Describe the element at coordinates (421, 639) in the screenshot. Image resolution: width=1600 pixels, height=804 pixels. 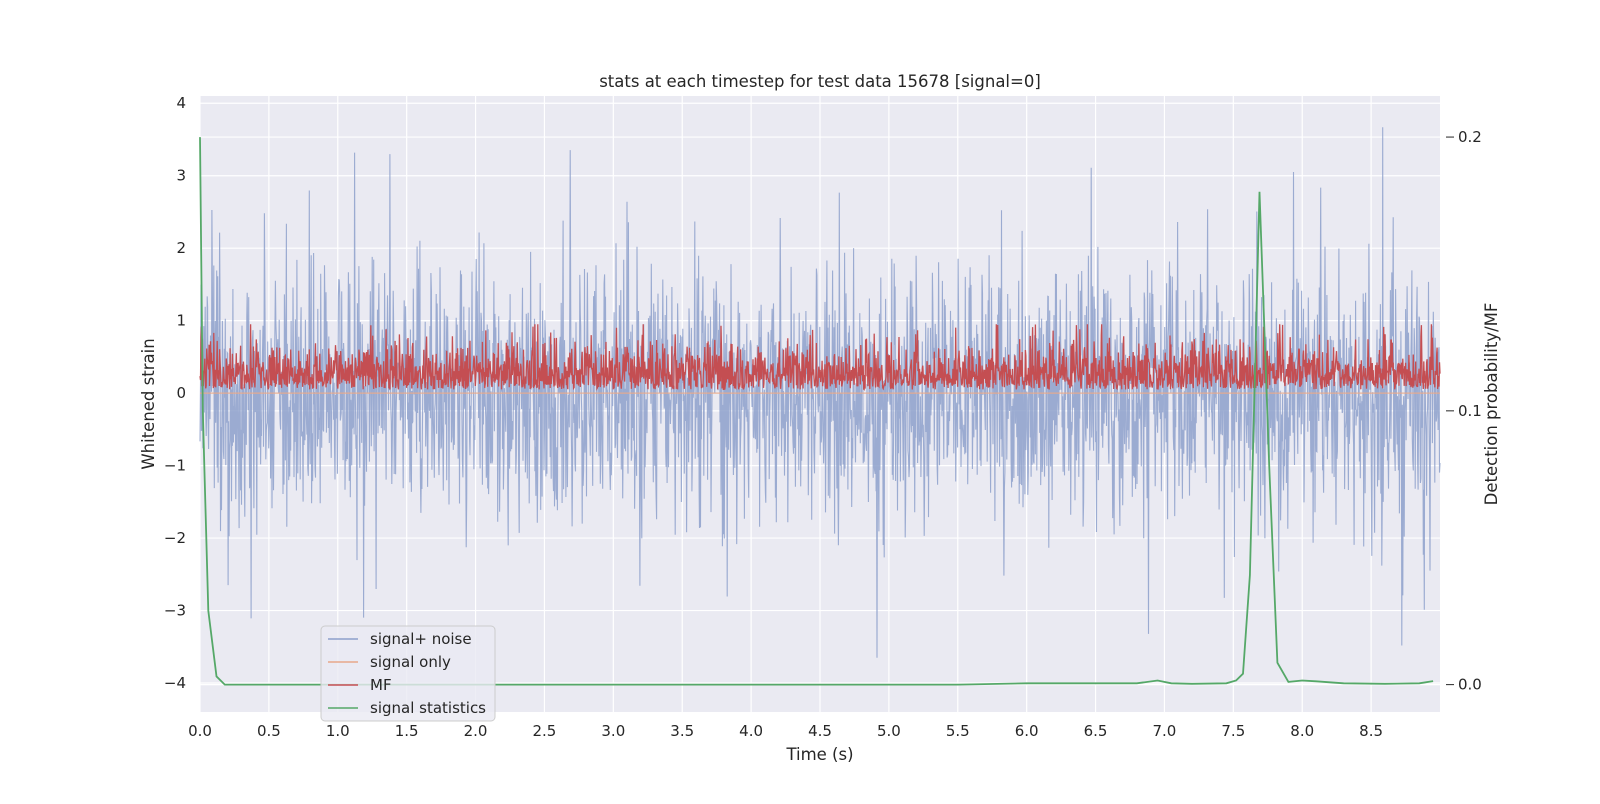
I see `legend-label-signal-noise: signal+ noise` at that location.